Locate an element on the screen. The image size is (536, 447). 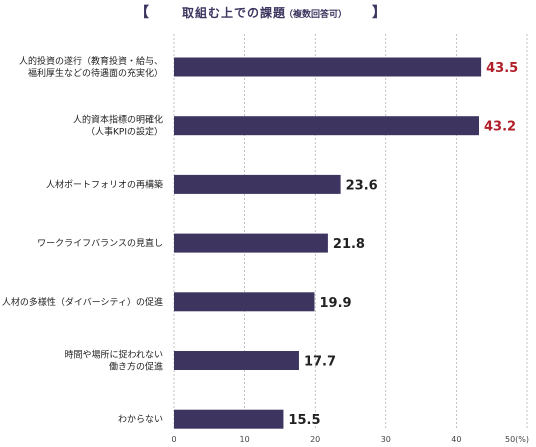
chart-title-group: 【 取組む上での課題 （複数回答可） 】 is located at coordinates (260, 13).